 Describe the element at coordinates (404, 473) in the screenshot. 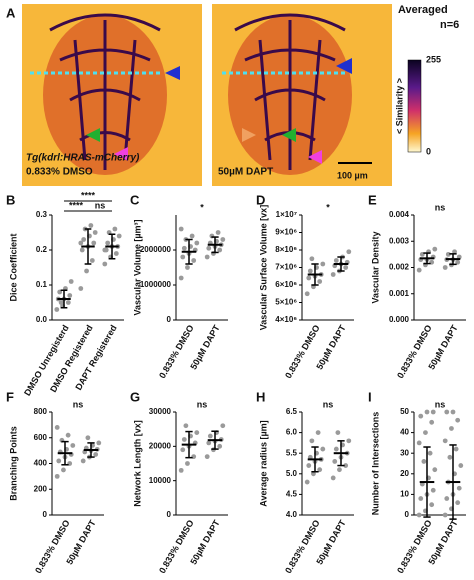

I see `y-tick-label: 20` at that location.